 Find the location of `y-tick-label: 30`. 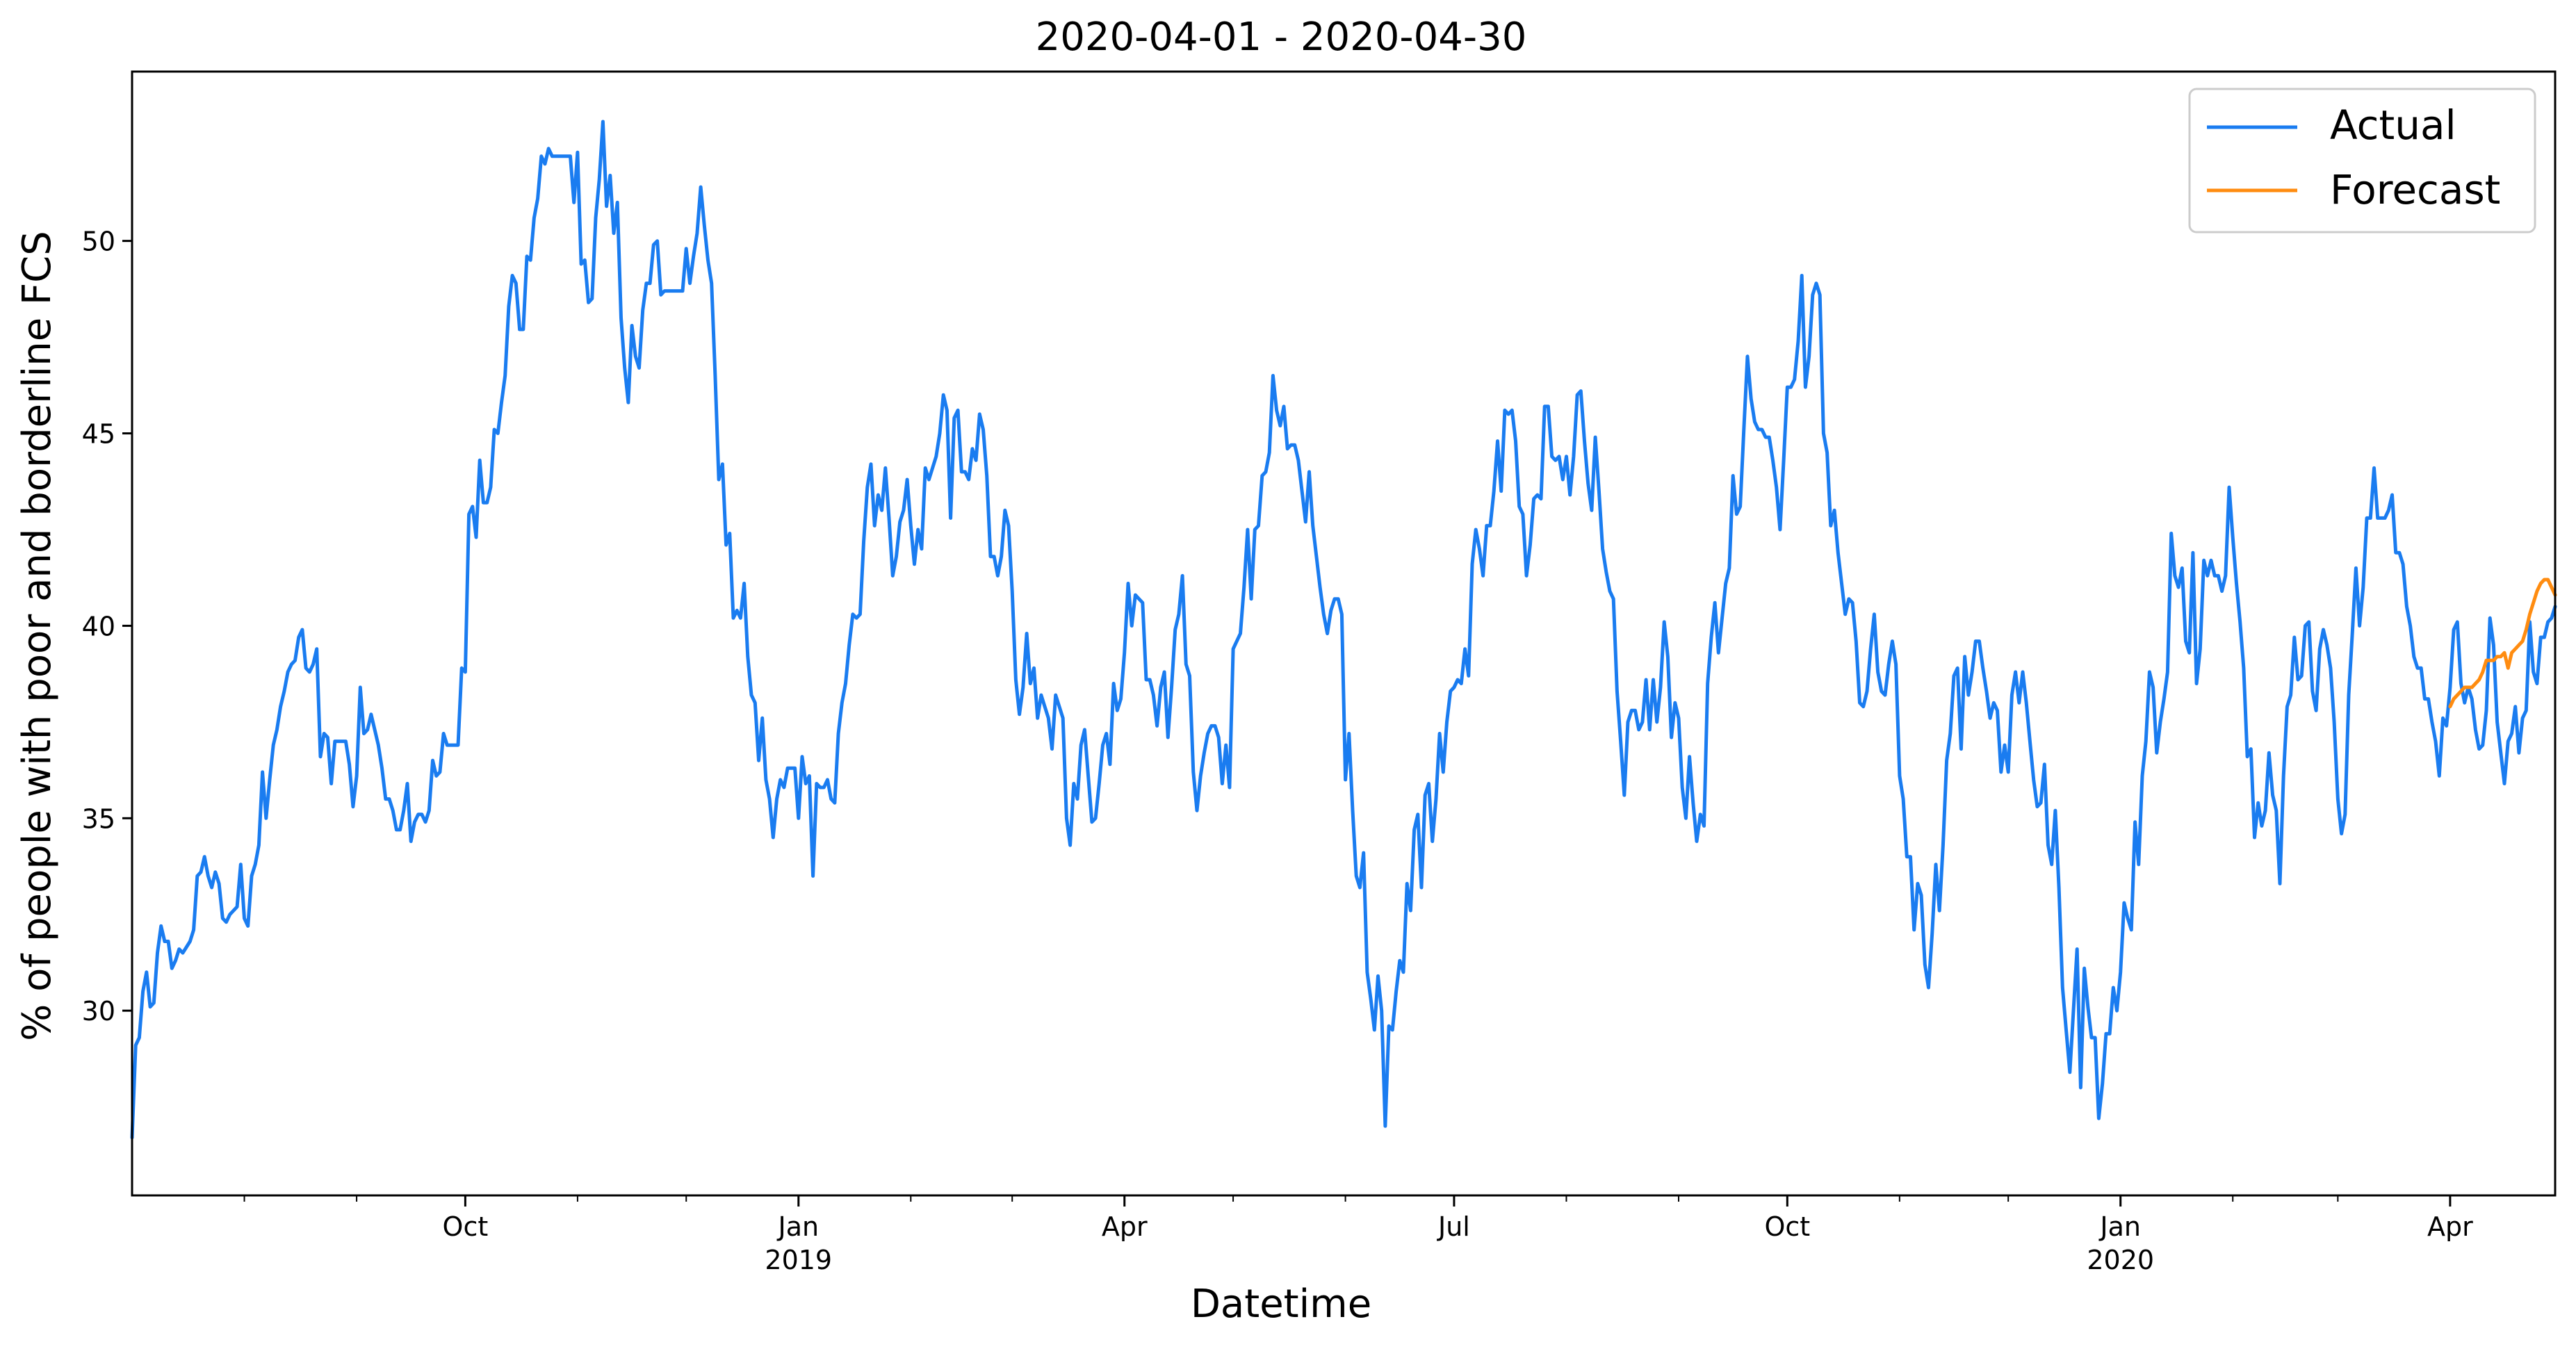

y-tick-label: 30 is located at coordinates (98, 1012).